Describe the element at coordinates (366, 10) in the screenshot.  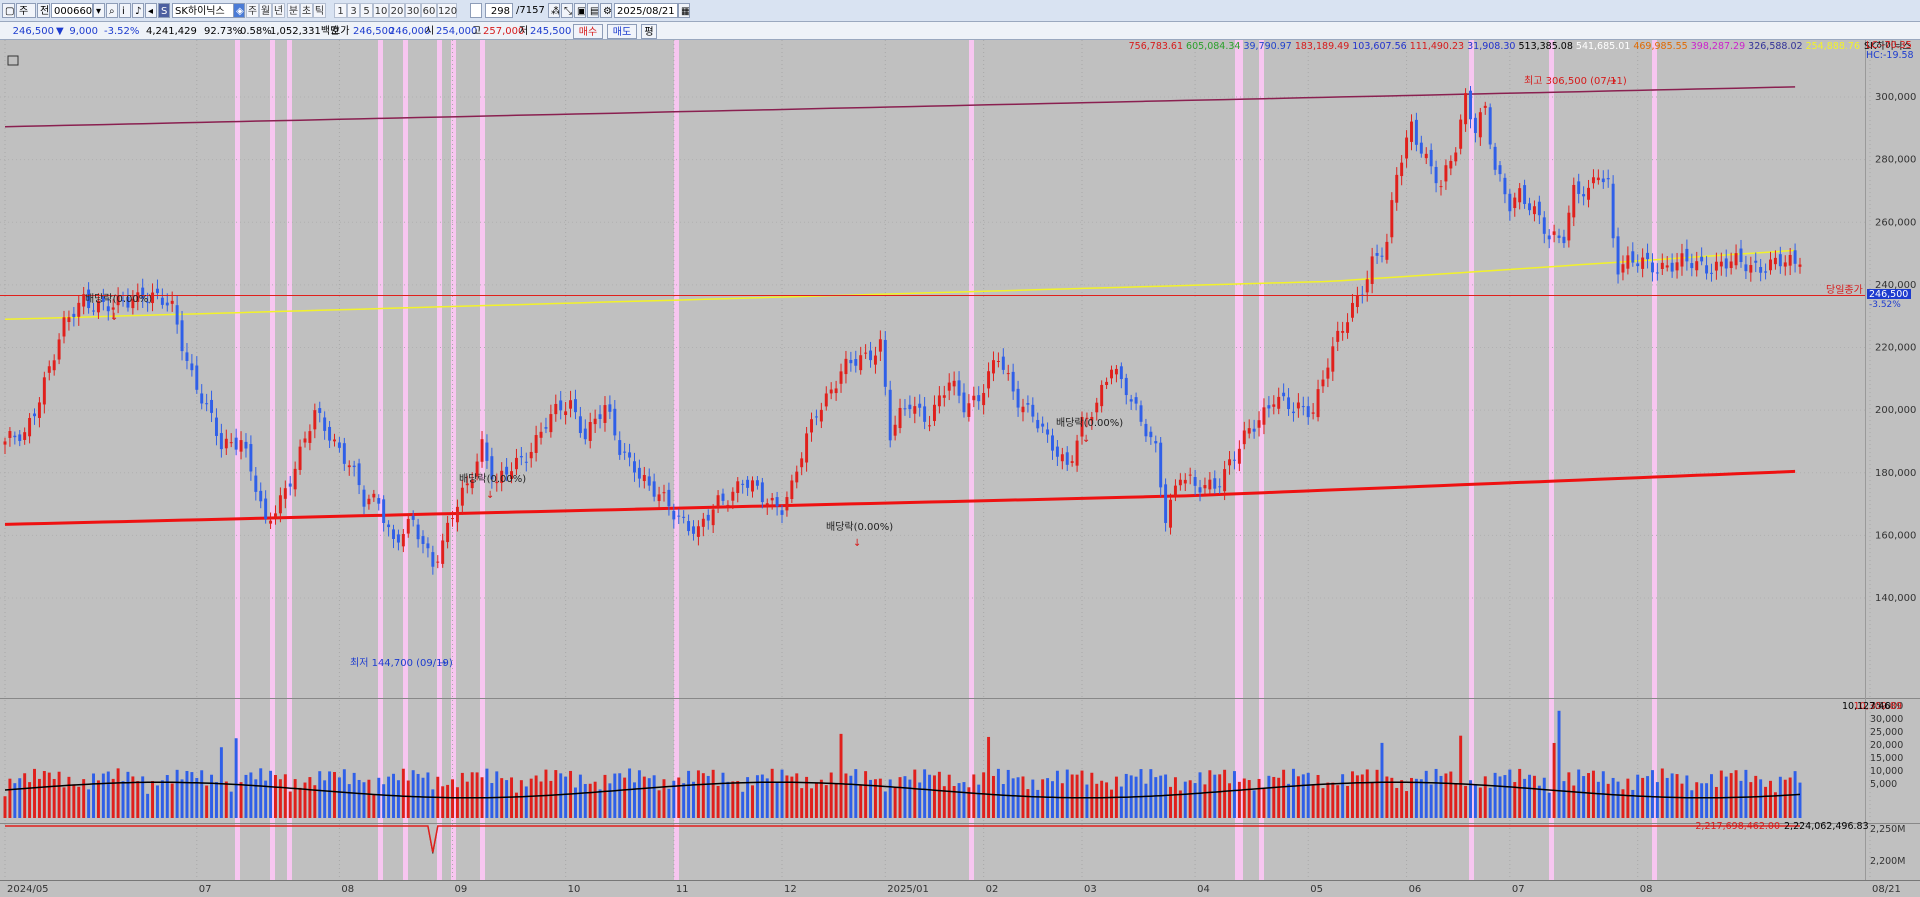
I see `interval-5: 5` at that location.